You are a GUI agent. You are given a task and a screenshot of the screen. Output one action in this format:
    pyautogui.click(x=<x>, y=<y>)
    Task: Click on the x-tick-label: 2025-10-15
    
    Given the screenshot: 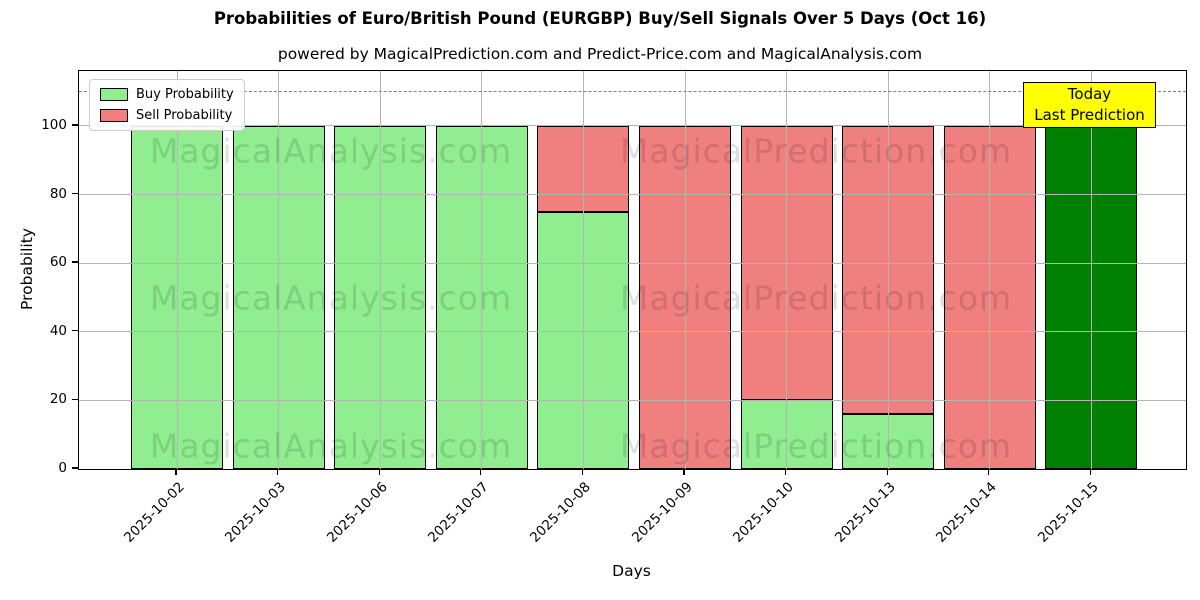 What is the action you would take?
    pyautogui.click(x=1068, y=512)
    